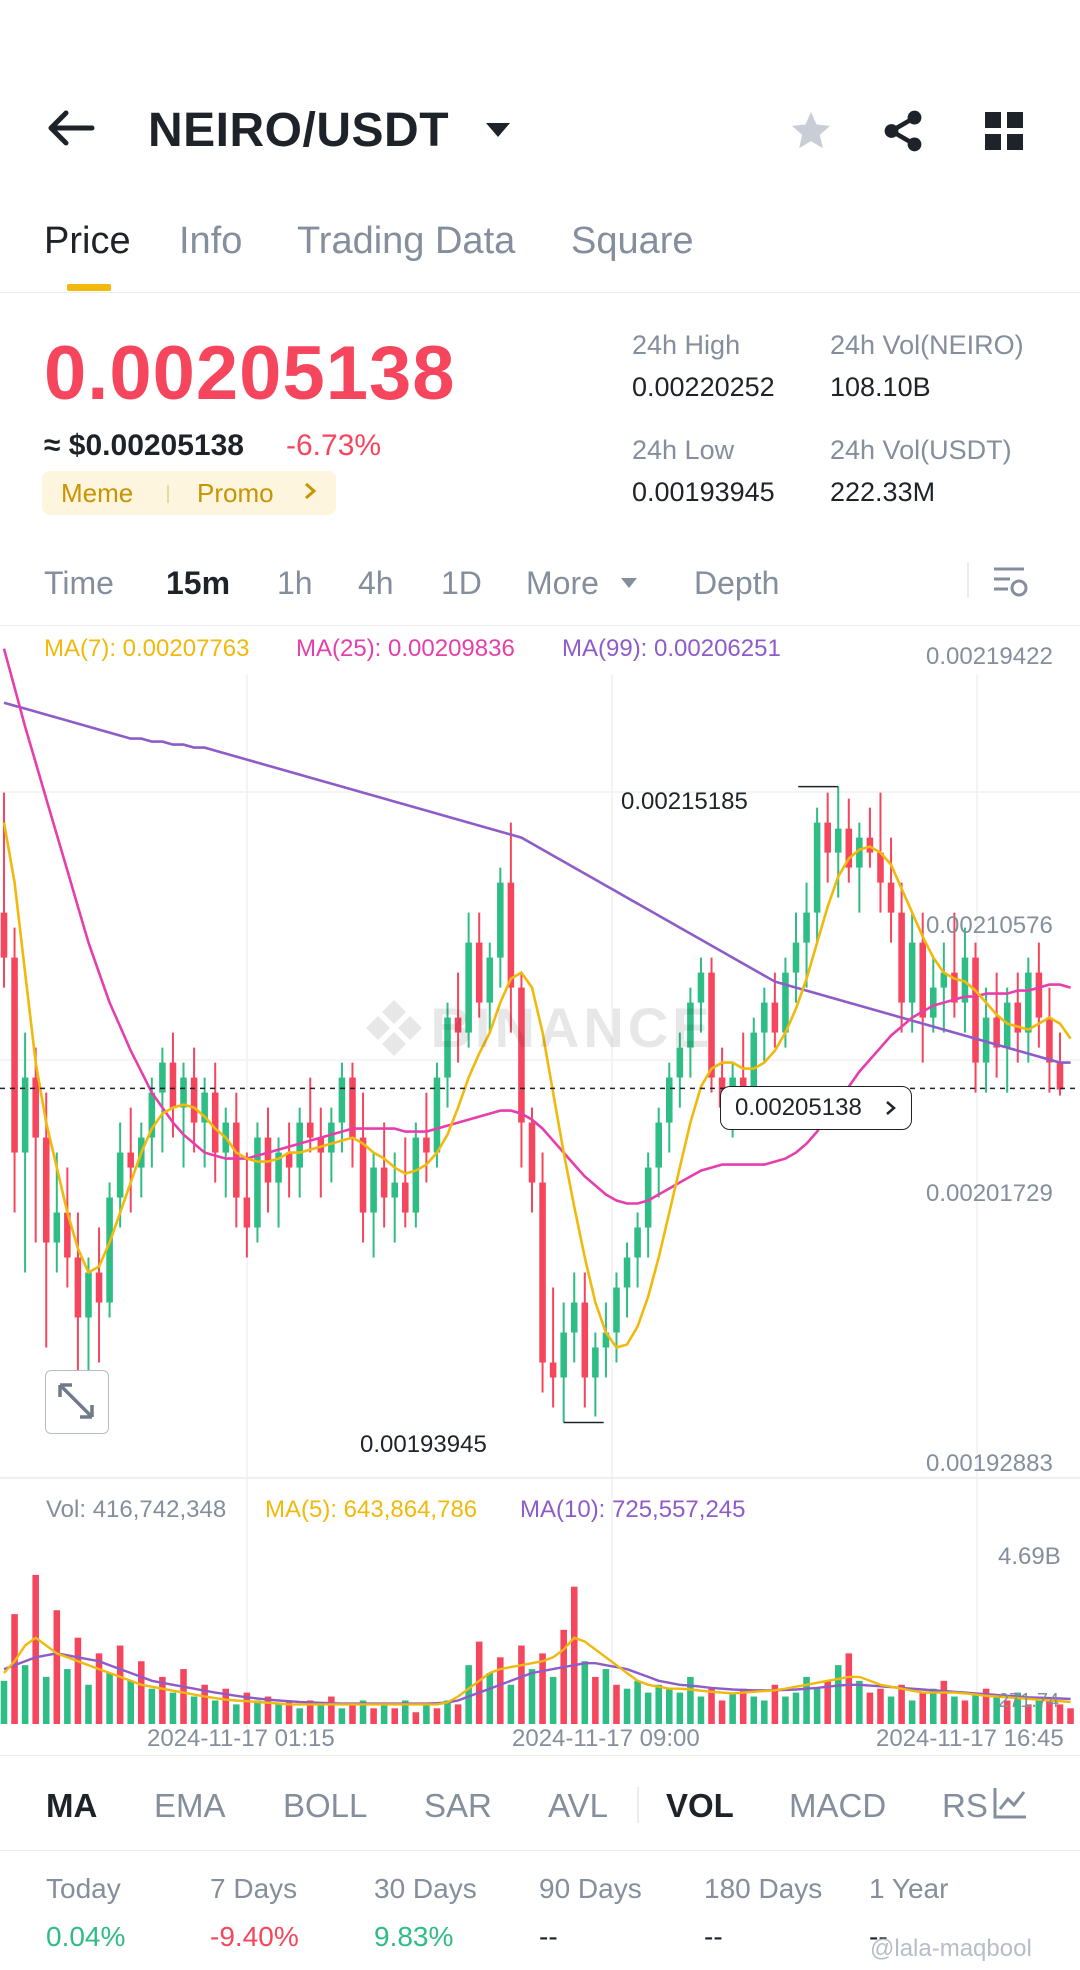 This screenshot has height=1970, width=1080. What do you see at coordinates (325, 1805) in the screenshot?
I see `indicator-boll: BOLL` at bounding box center [325, 1805].